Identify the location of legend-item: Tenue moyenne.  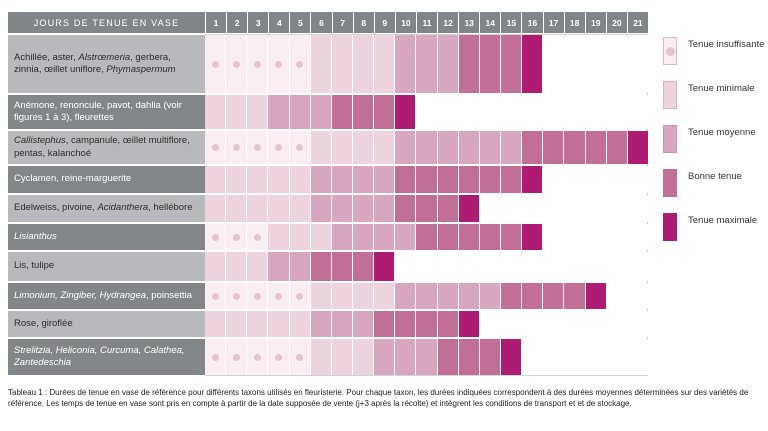
(714, 139).